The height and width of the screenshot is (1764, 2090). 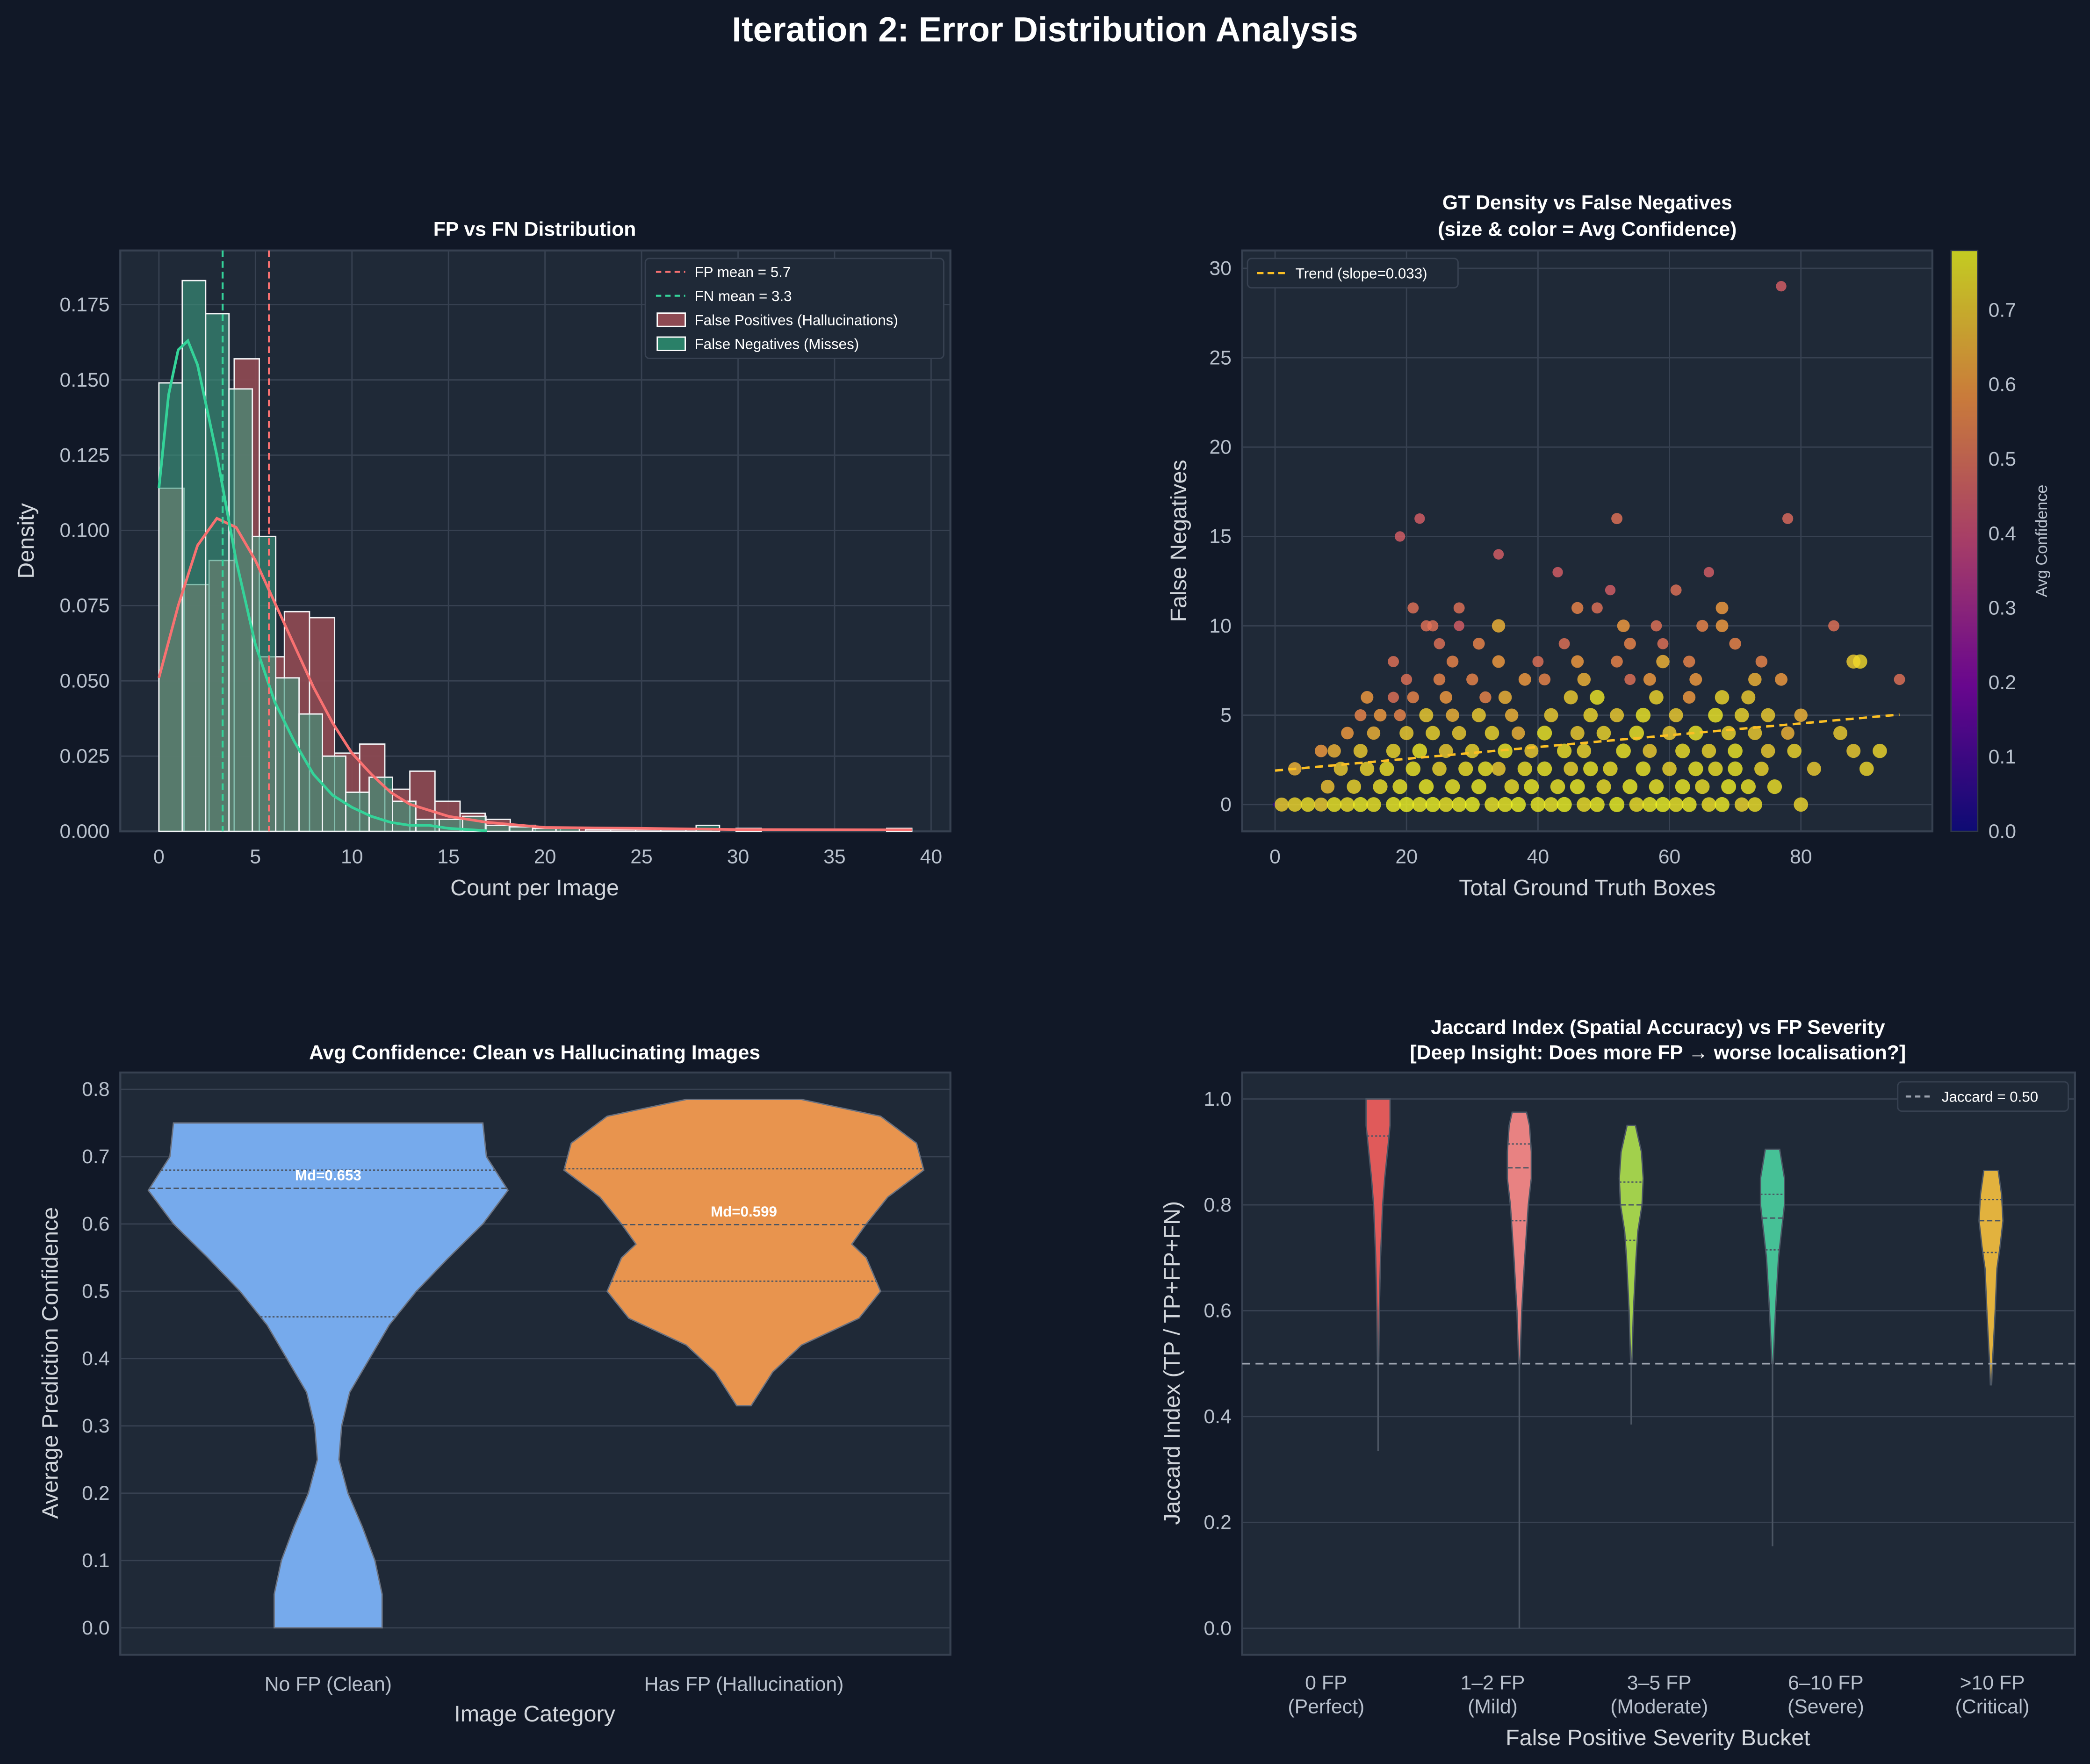 What do you see at coordinates (1220, 447) in the screenshot?
I see `y-tick-label: 20` at bounding box center [1220, 447].